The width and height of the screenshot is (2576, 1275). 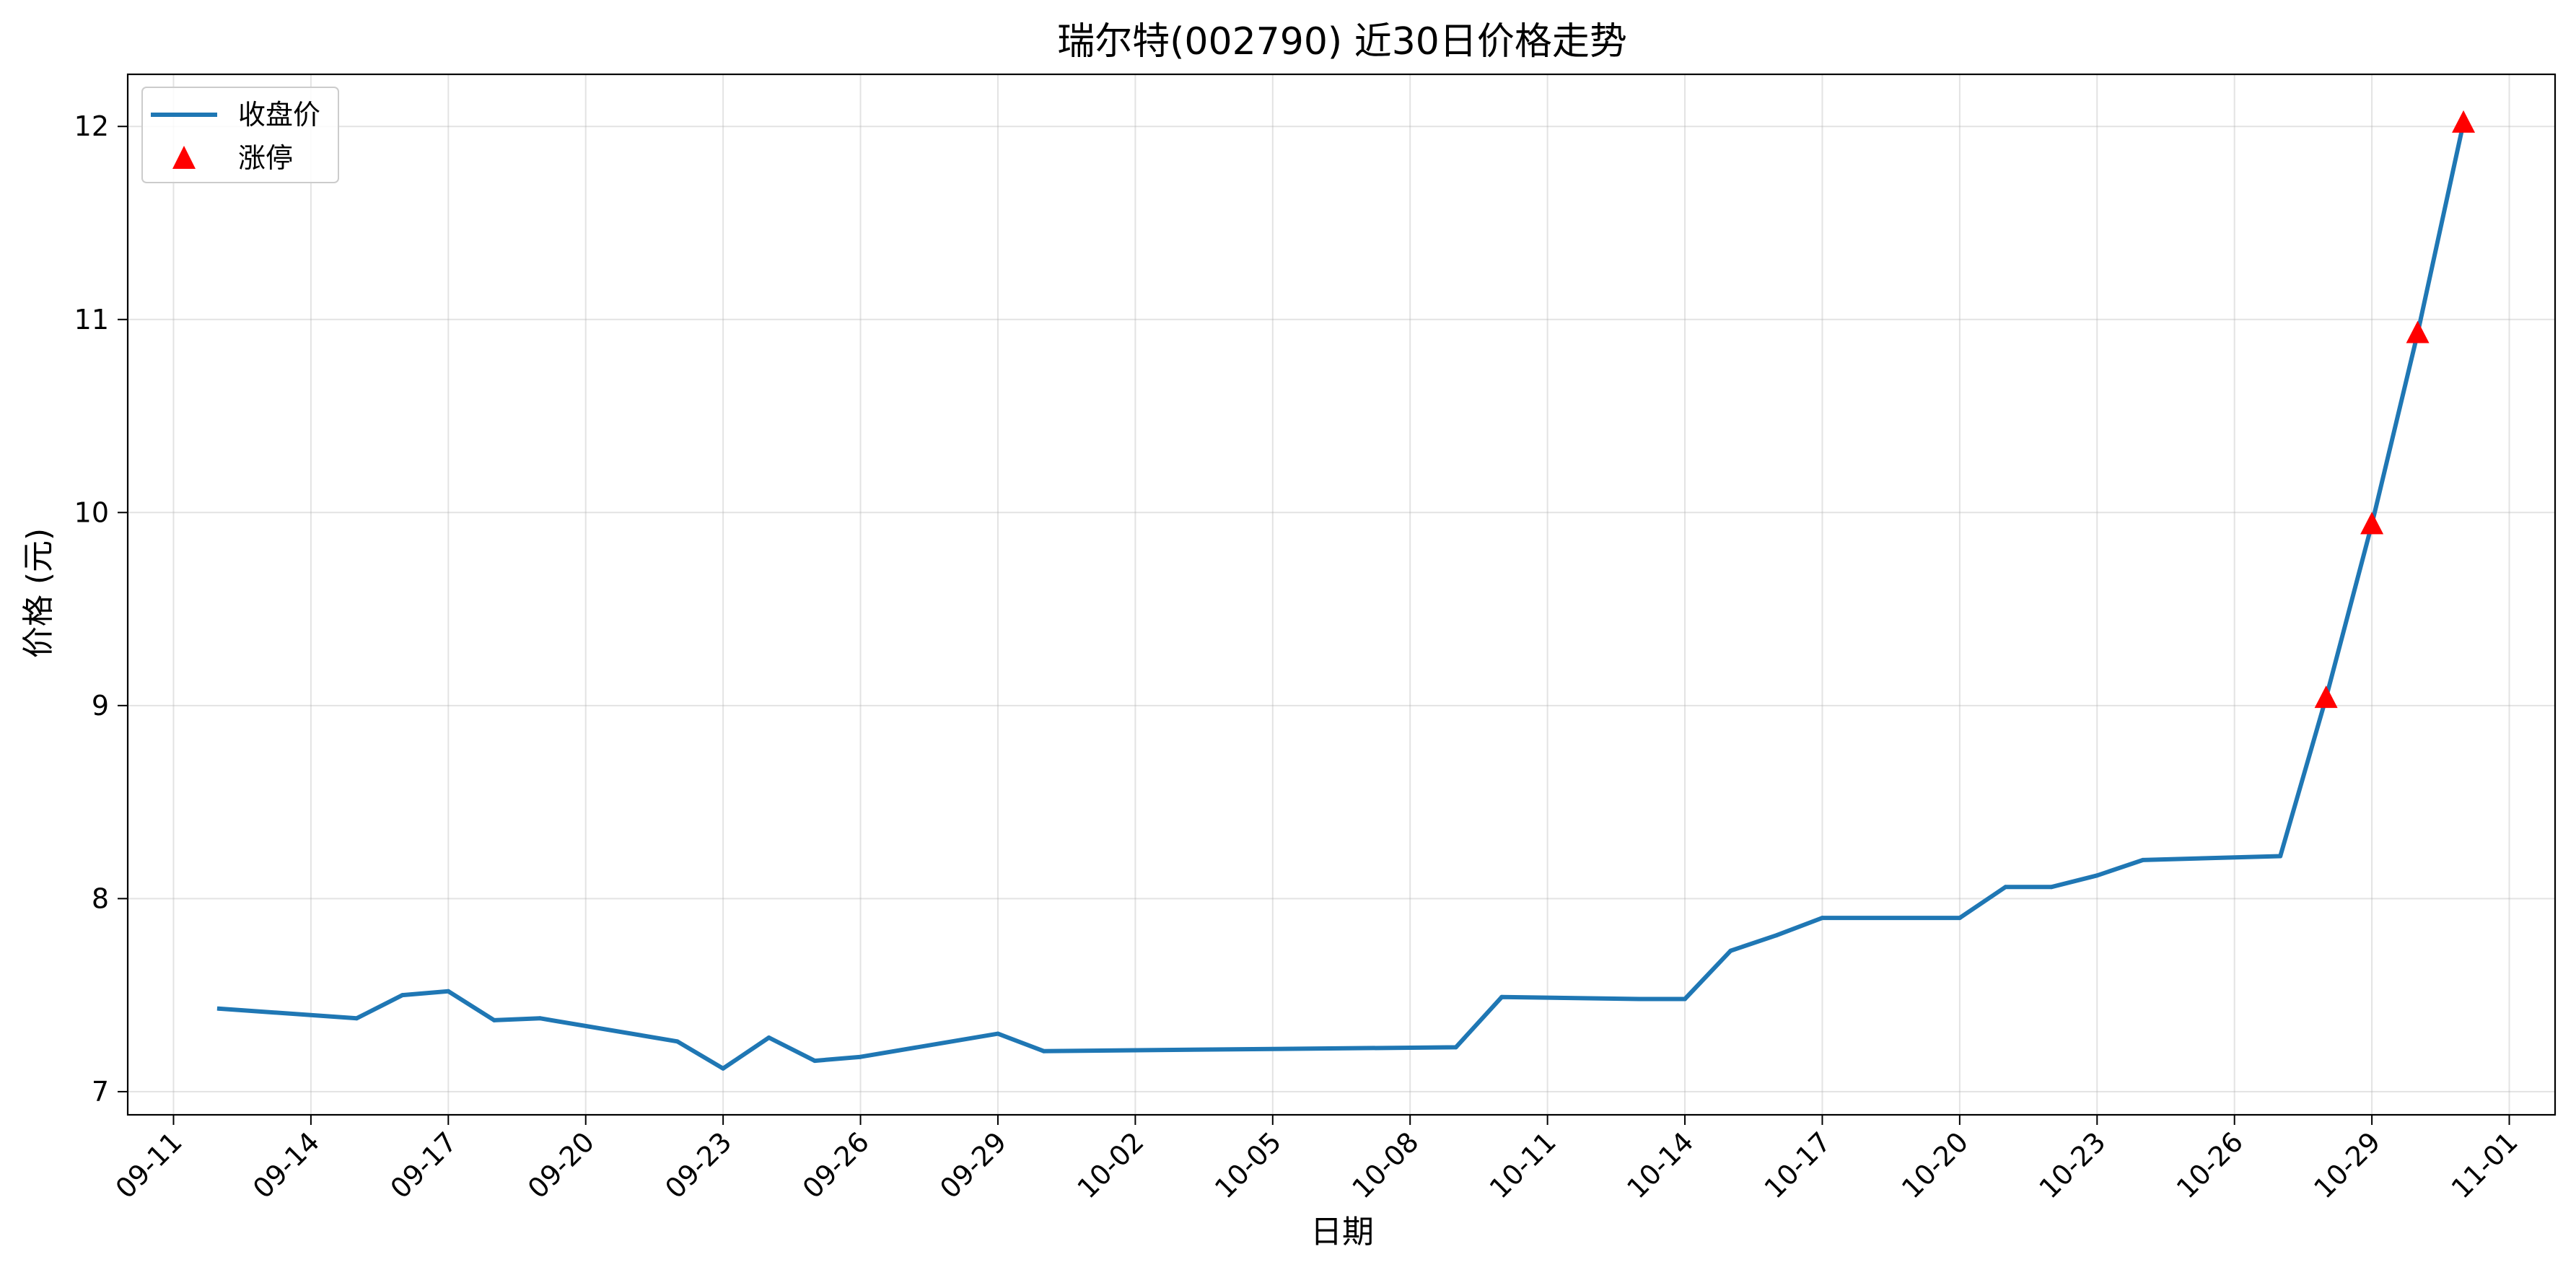 What do you see at coordinates (973, 1165) in the screenshot?
I see `x-tick-label: 09-29` at bounding box center [973, 1165].